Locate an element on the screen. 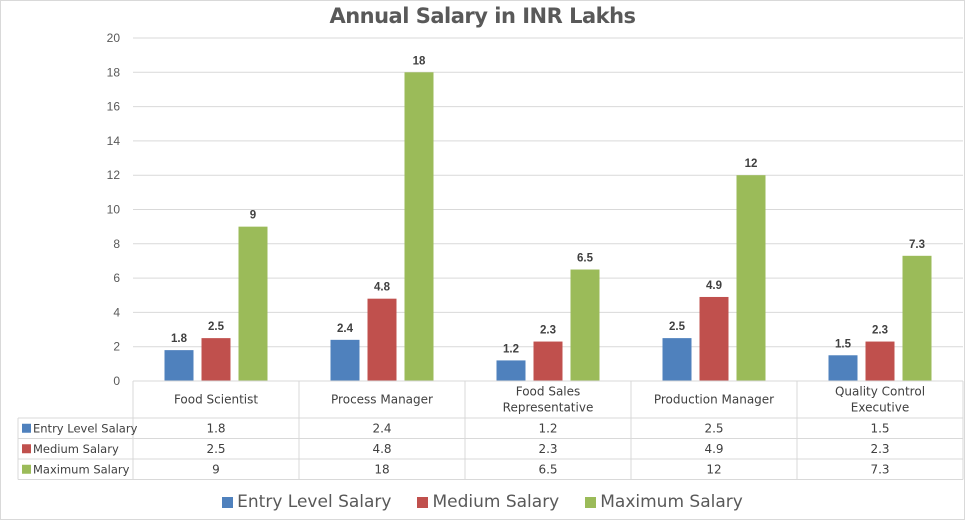 The height and width of the screenshot is (520, 965). data-label: 18 is located at coordinates (419, 61).